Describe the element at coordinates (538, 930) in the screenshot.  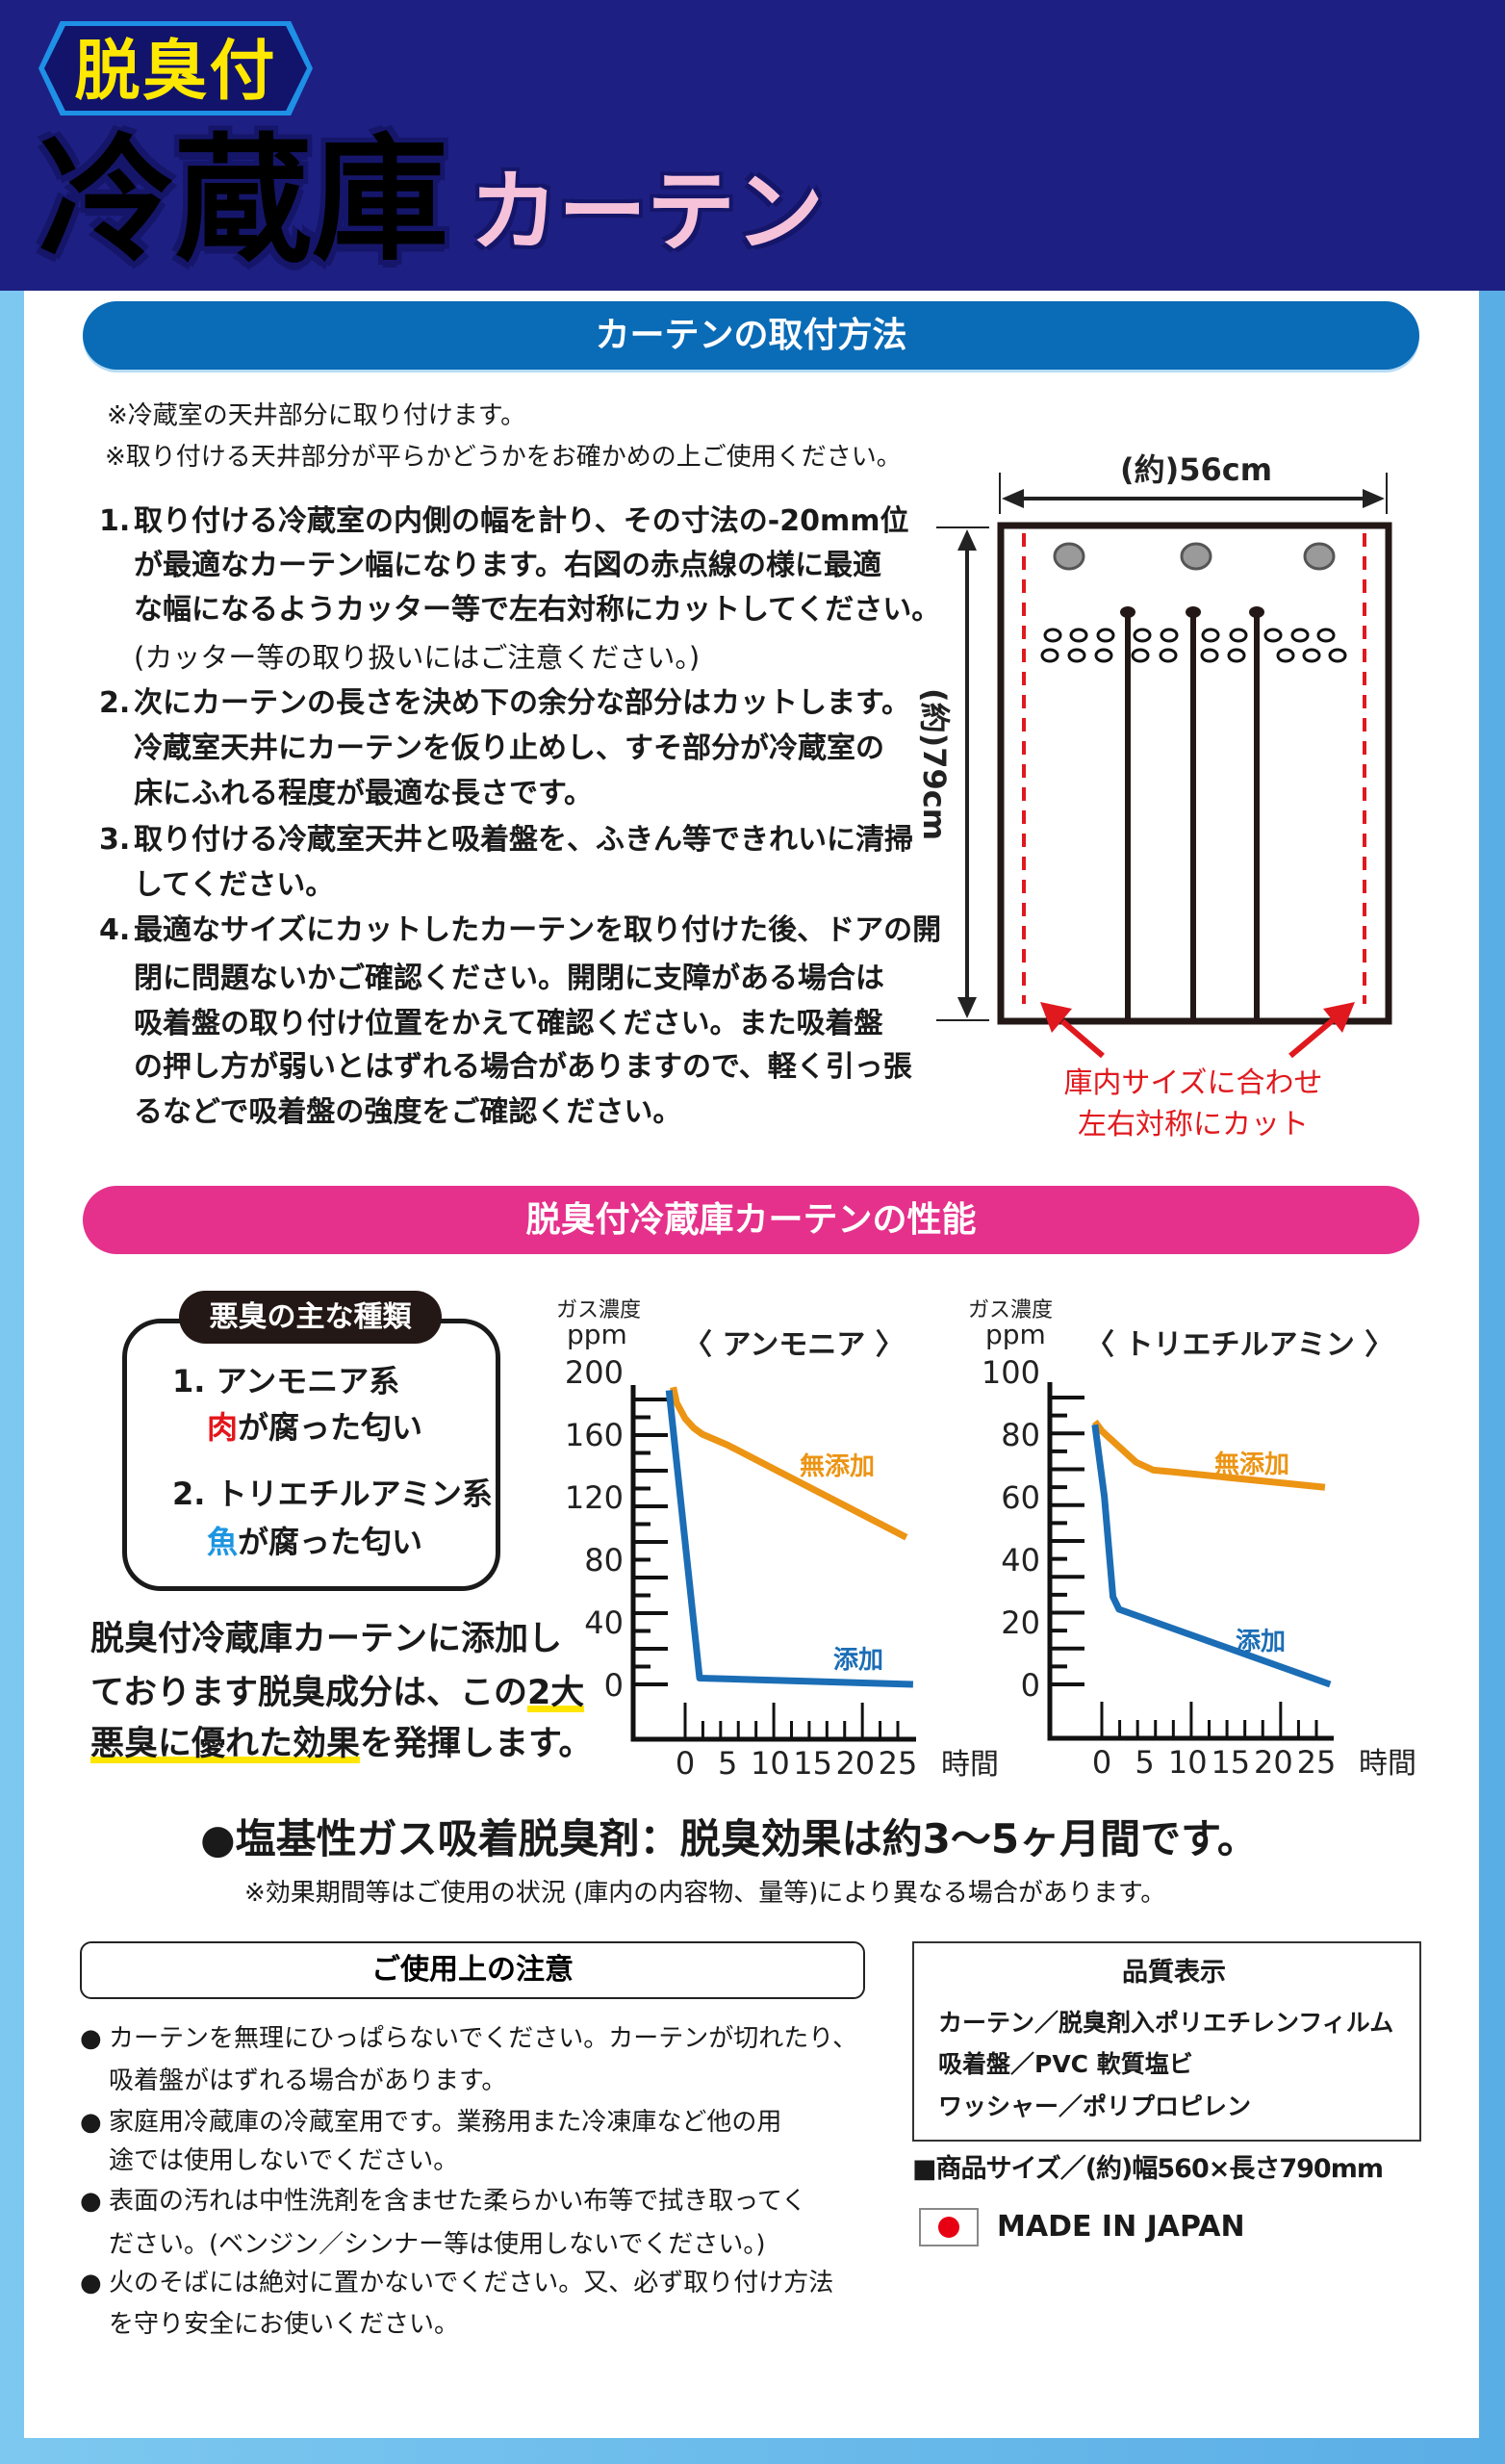
I see `step-line: 最適なサイズにカットしたカーテンを取り付けた後、ドアの開` at that location.